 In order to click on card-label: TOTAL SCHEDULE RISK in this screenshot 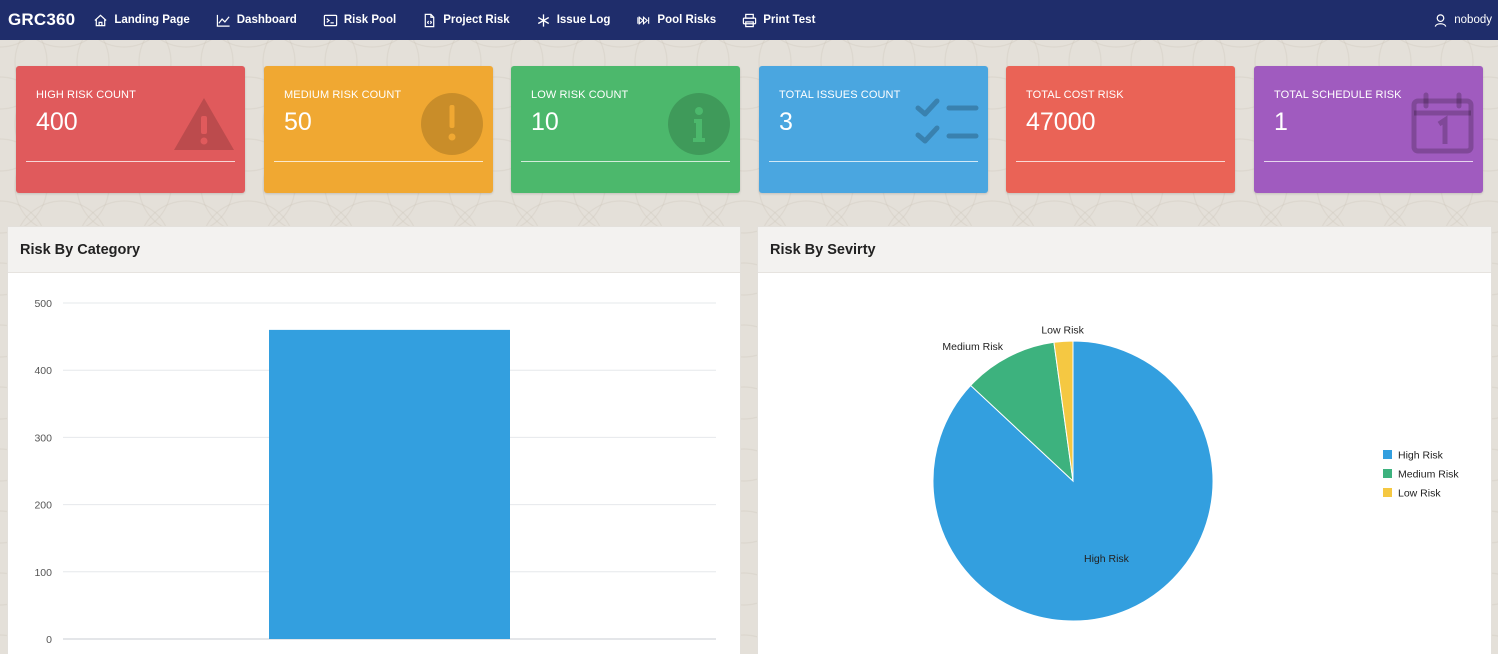, I will do `click(1338, 95)`.